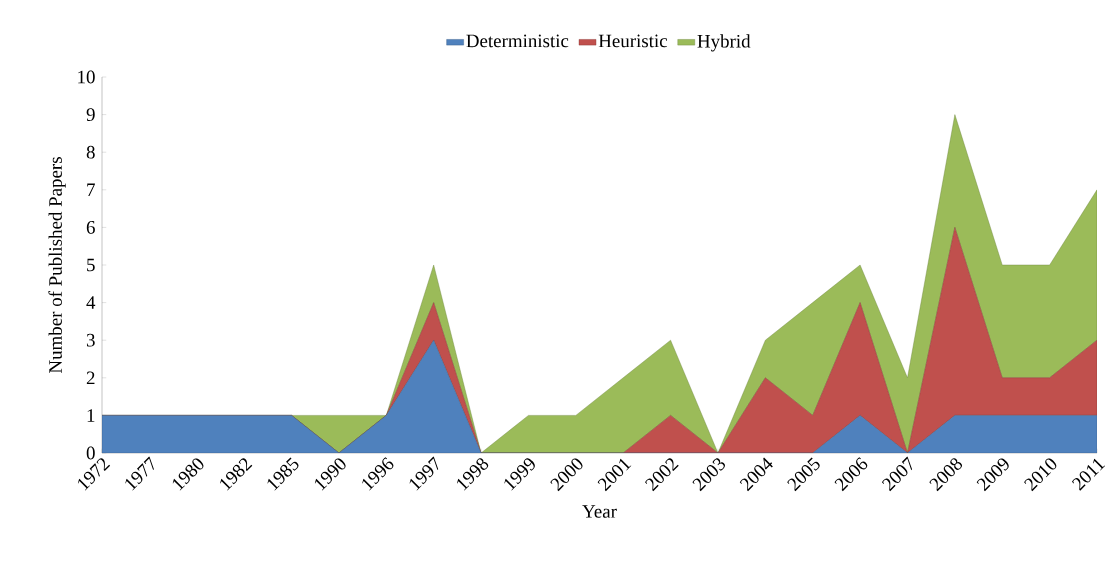  I want to click on y-tick-label: 10, so click(86, 77).